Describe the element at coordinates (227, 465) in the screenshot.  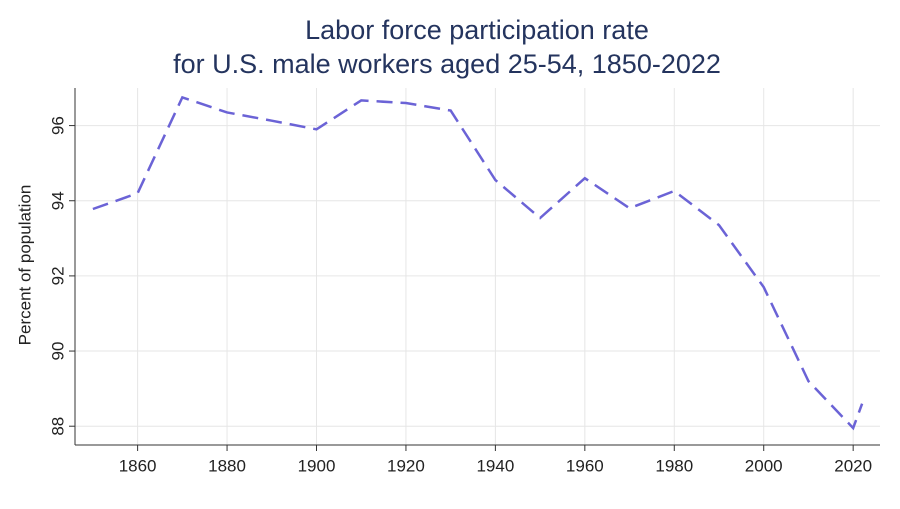
I see `x-tick-label: 1880` at that location.